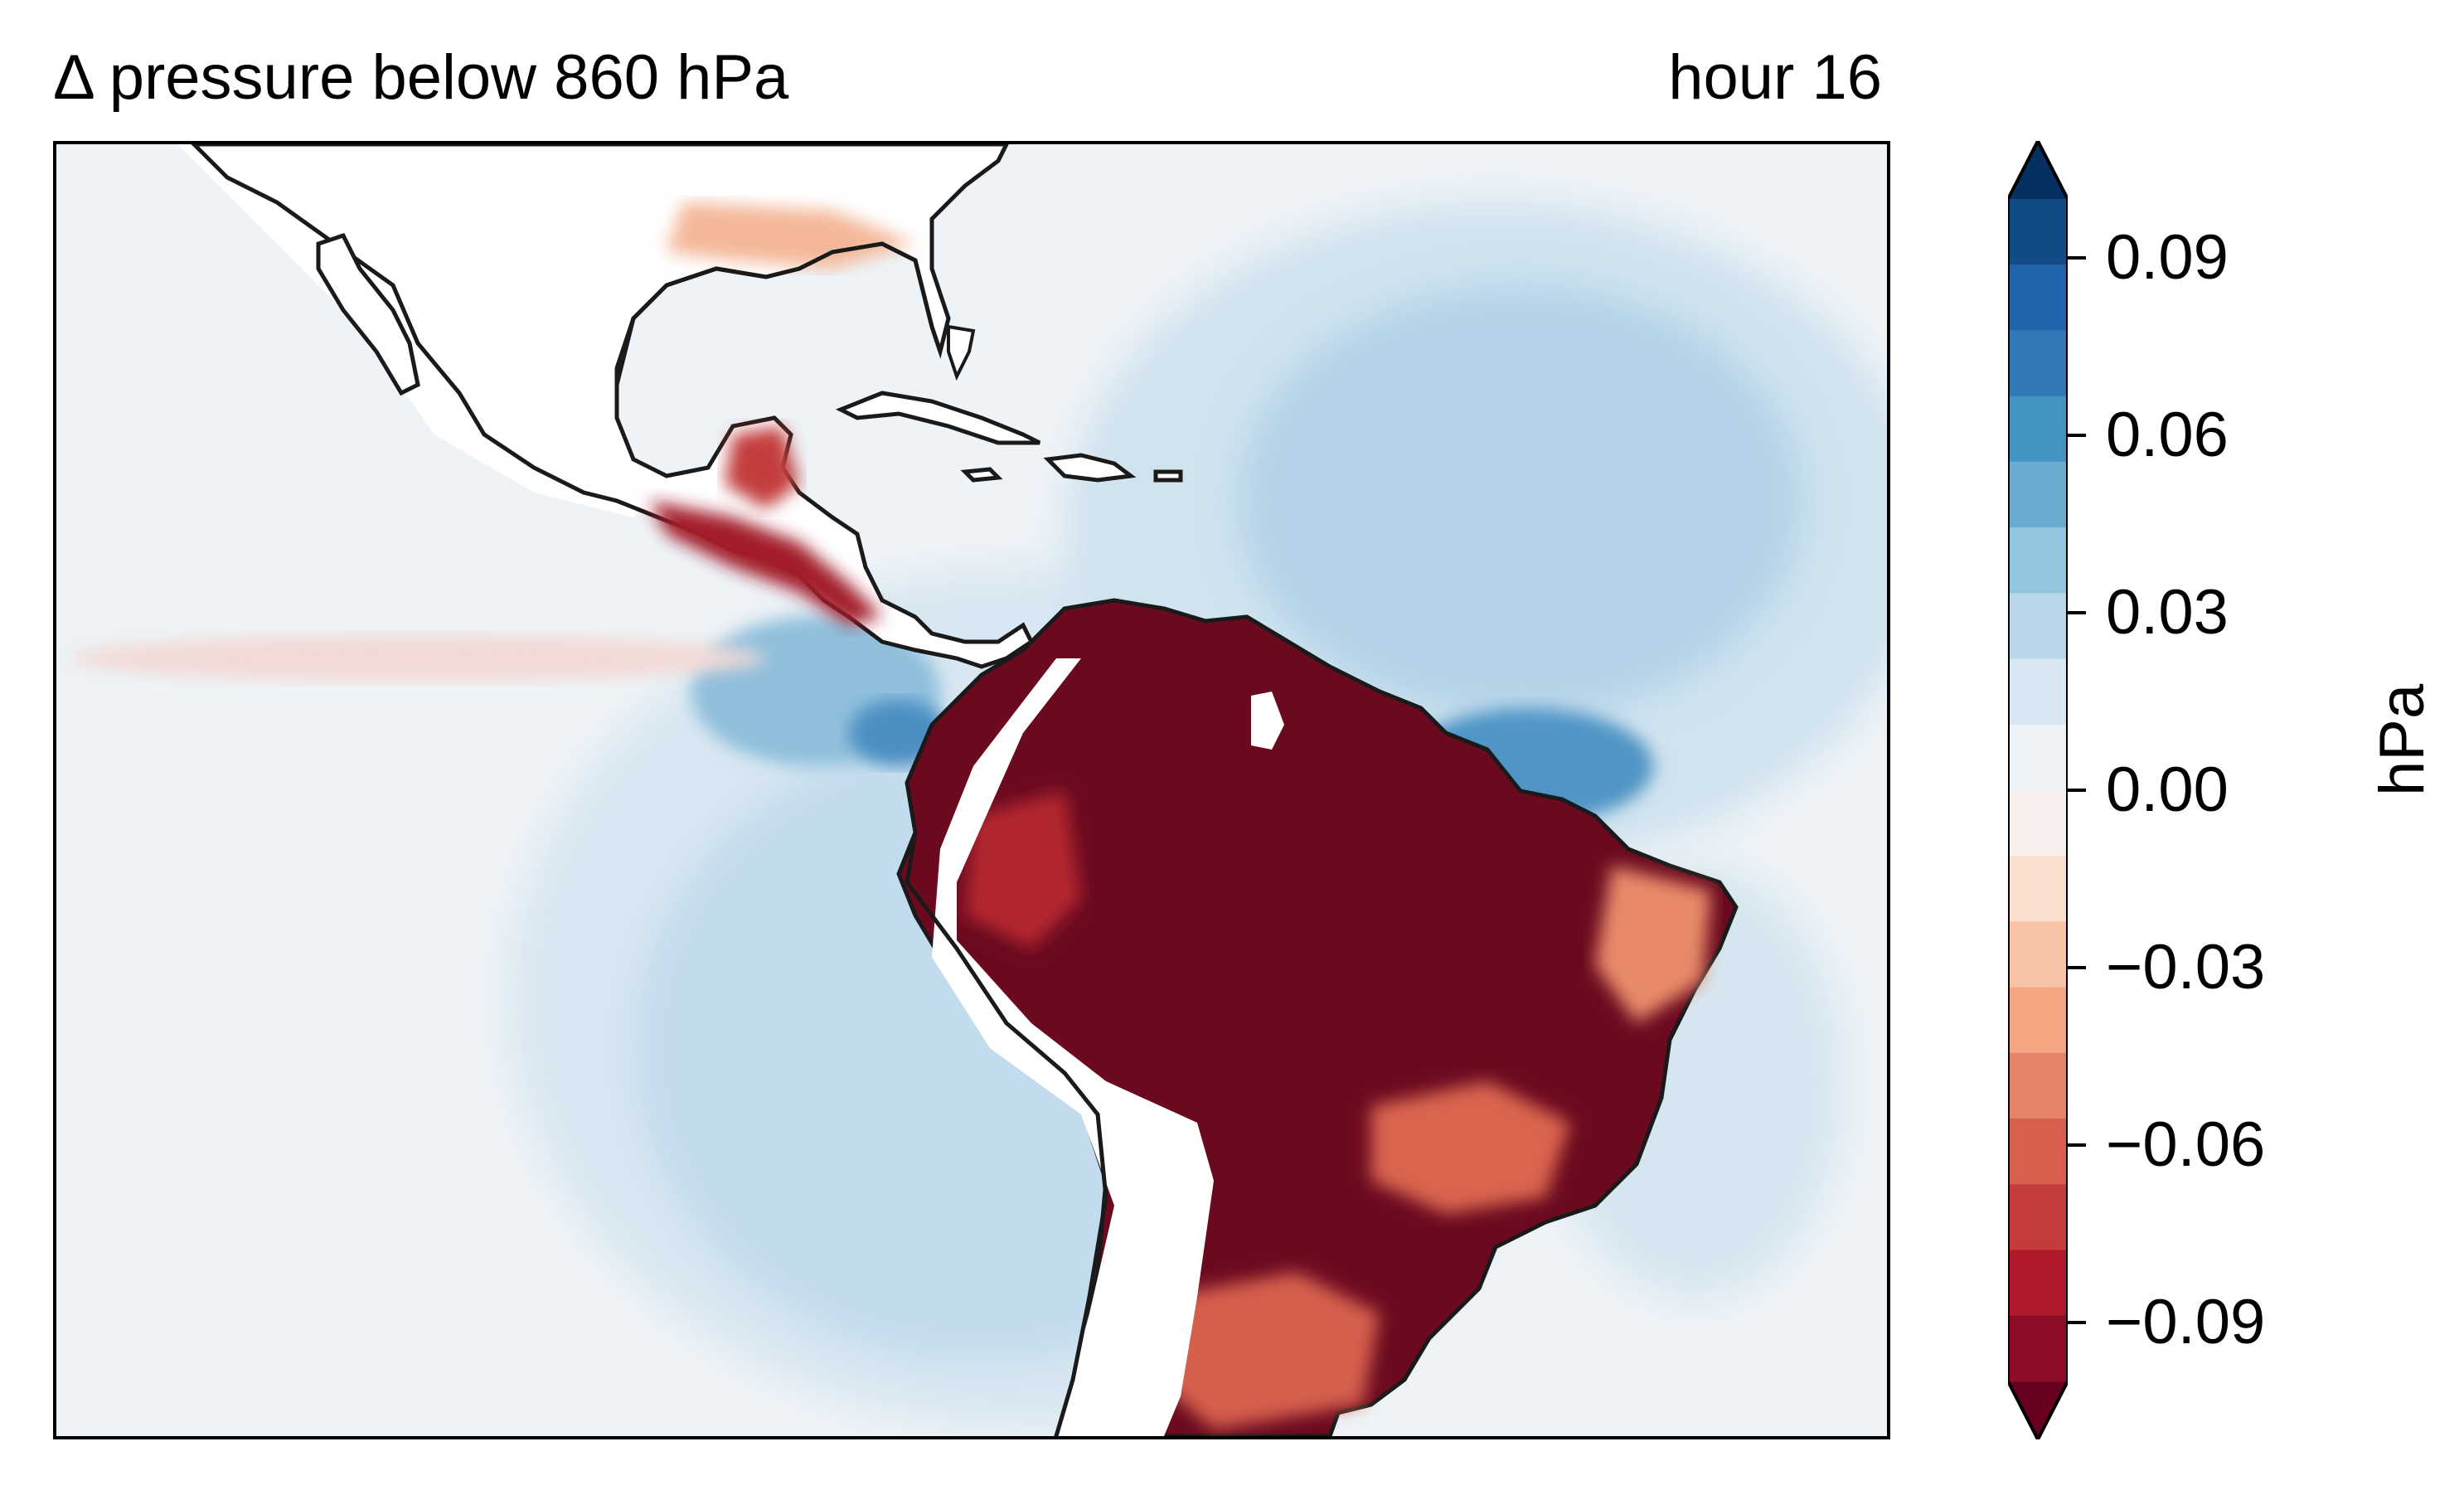 The width and height of the screenshot is (2464, 1490). What do you see at coordinates (1471, 1147) in the screenshot?
I see `land-south-america-warm-patch-southeast` at bounding box center [1471, 1147].